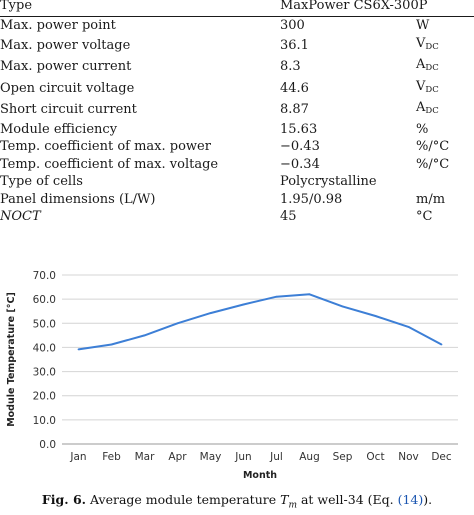 The image size is (474, 515). What do you see at coordinates (58, 25) in the screenshot?
I see `row-label: Max. power point` at bounding box center [58, 25].